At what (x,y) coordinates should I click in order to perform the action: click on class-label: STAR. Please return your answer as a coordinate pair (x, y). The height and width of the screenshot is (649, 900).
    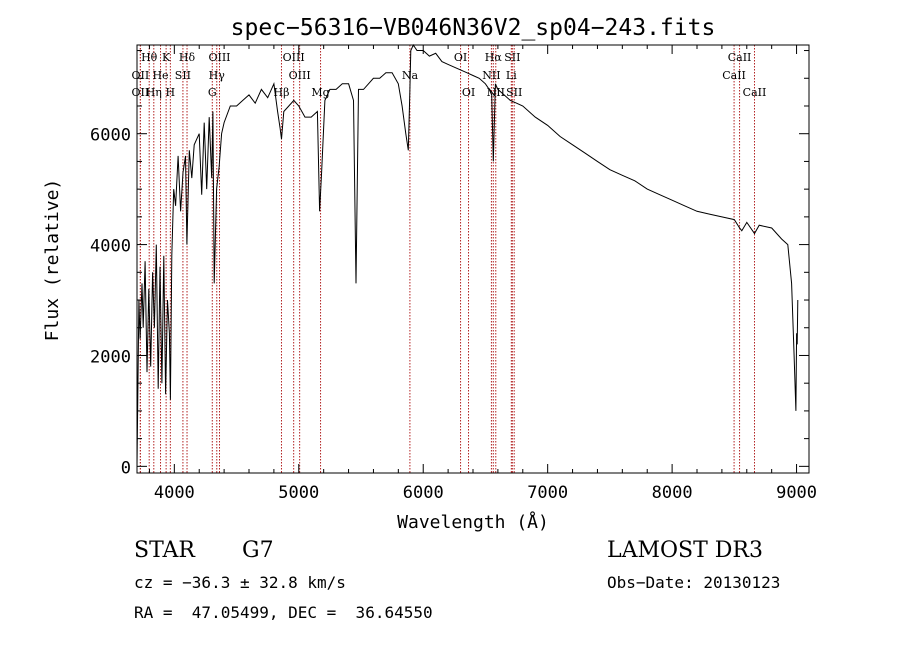
    Looking at the image, I should click on (164, 550).